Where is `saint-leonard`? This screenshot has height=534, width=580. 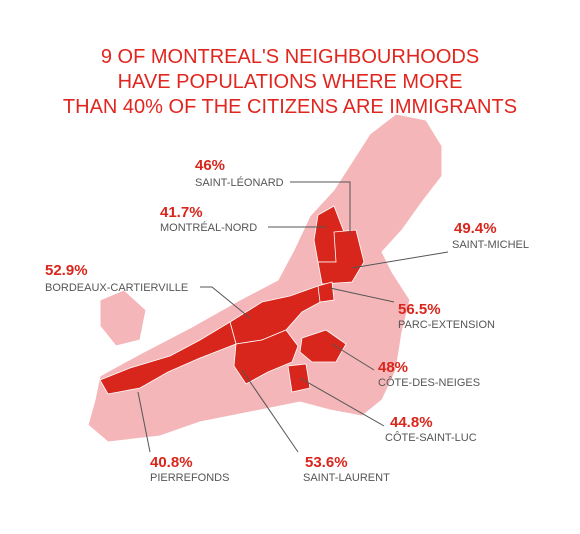
saint-leonard is located at coordinates (341, 257).